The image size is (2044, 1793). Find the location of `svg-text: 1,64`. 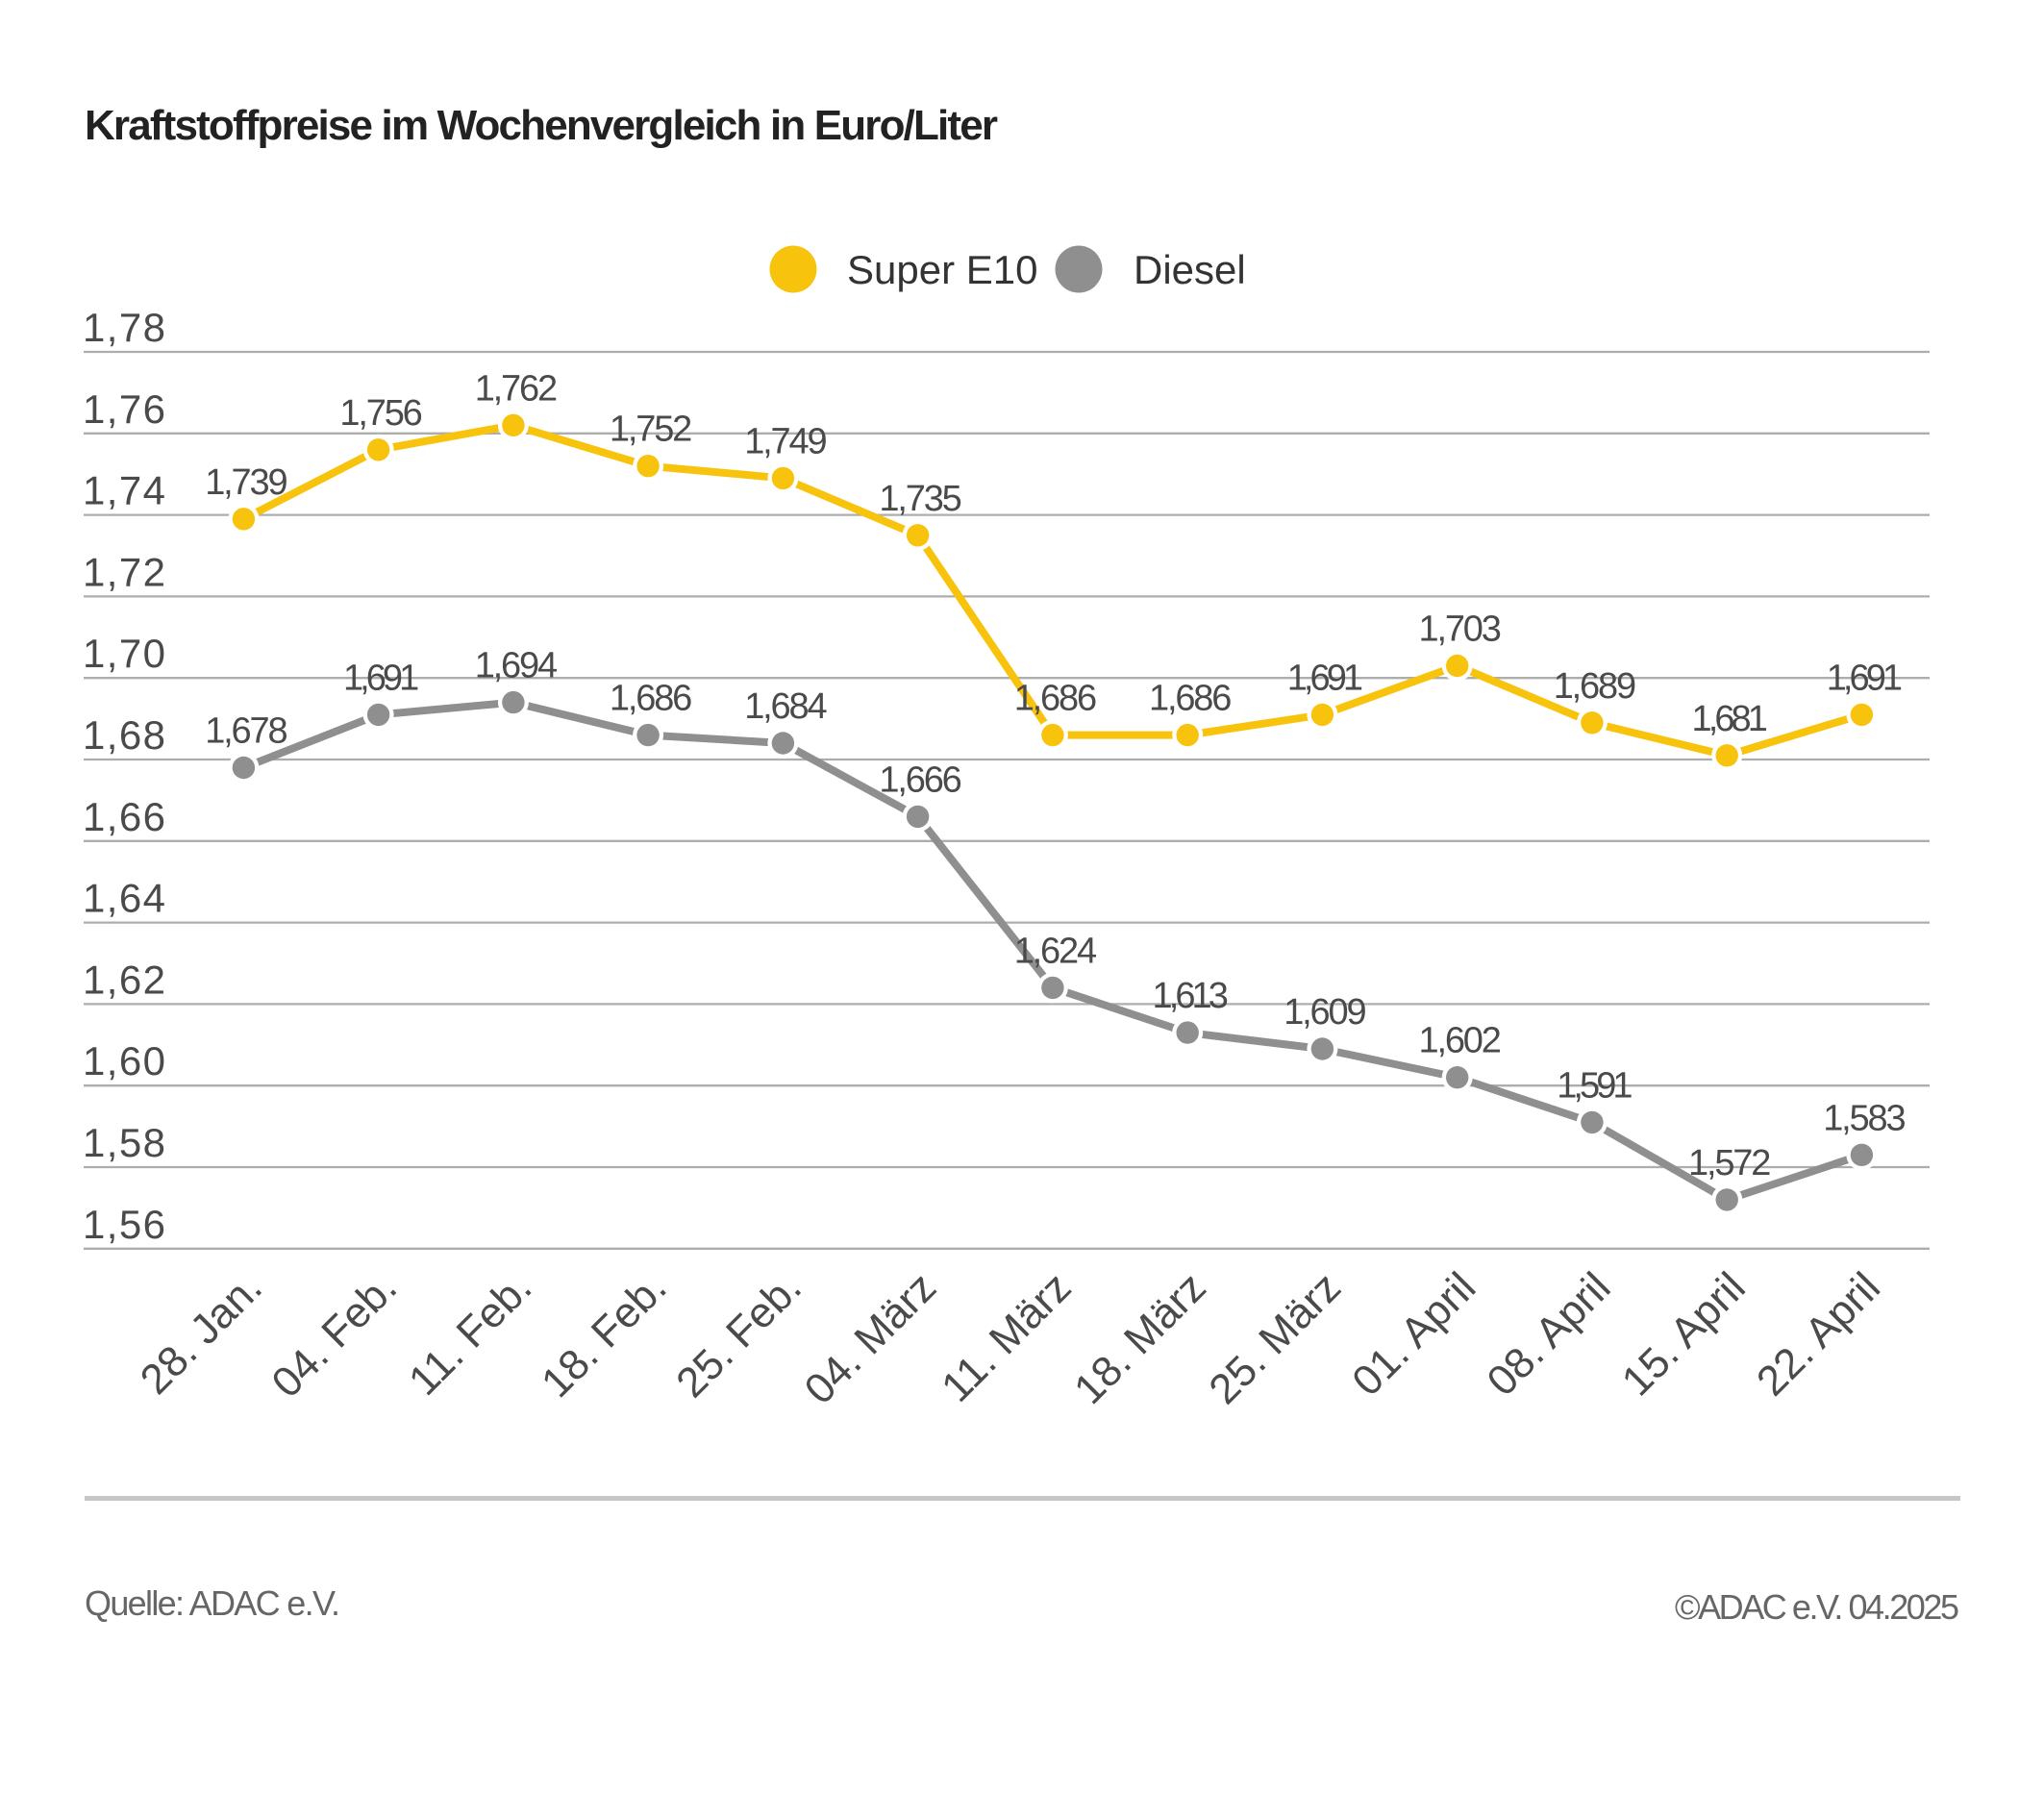

svg-text: 1,64 is located at coordinates (124, 898).